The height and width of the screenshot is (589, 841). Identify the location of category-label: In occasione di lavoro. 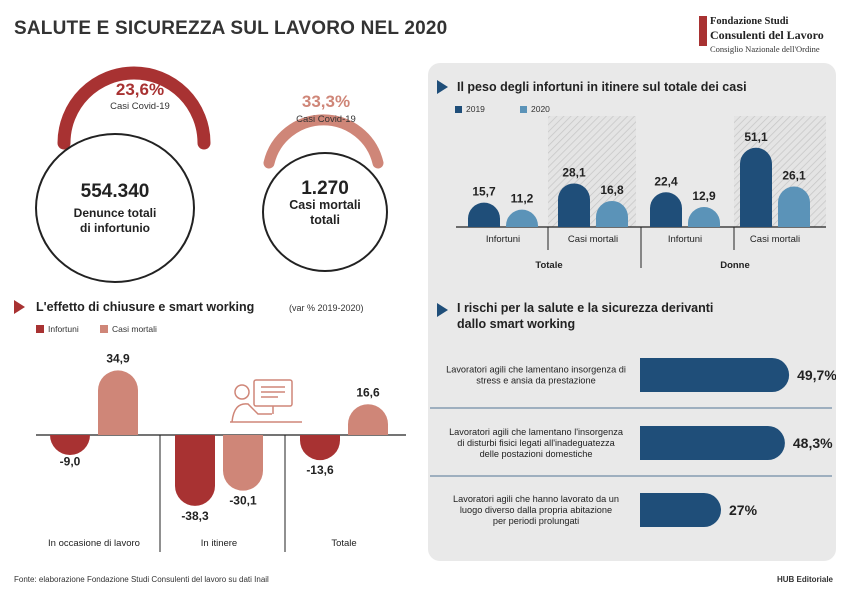
(94, 543).